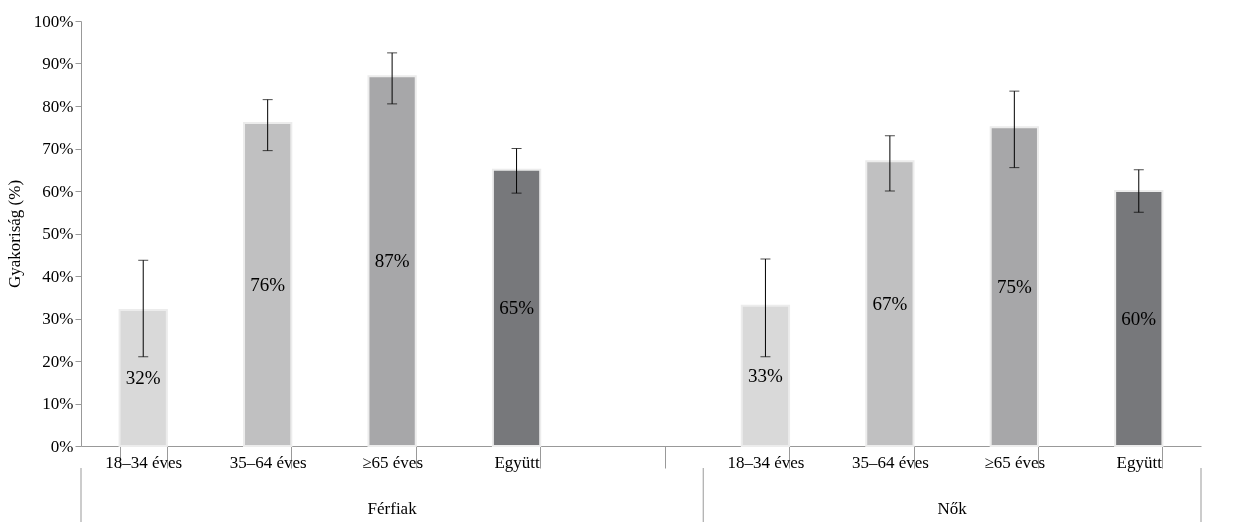 The image size is (1253, 529). I want to click on y-tick-label: 20%, so click(58, 361).